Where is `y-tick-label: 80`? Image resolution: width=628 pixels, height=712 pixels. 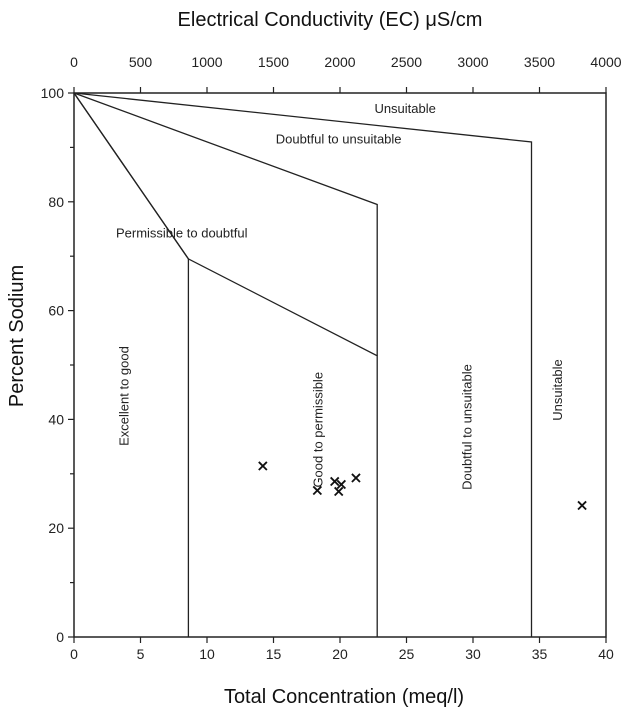
y-tick-label: 80 is located at coordinates (56, 202).